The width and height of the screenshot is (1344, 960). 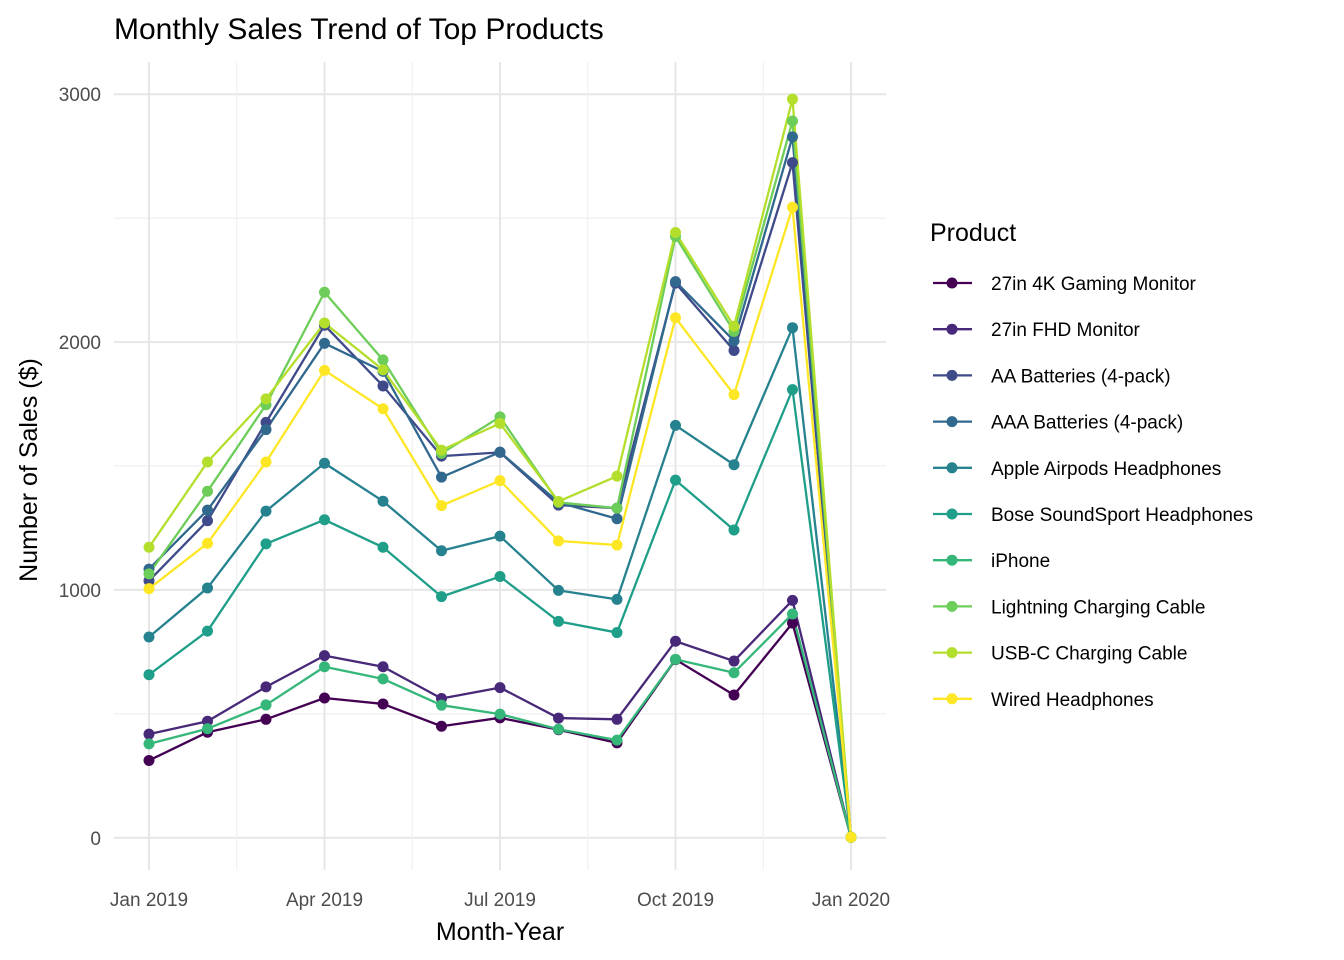 What do you see at coordinates (1037, 330) in the screenshot?
I see `legend-item-27in-fhd-monitor: 27in FHD Monitor` at bounding box center [1037, 330].